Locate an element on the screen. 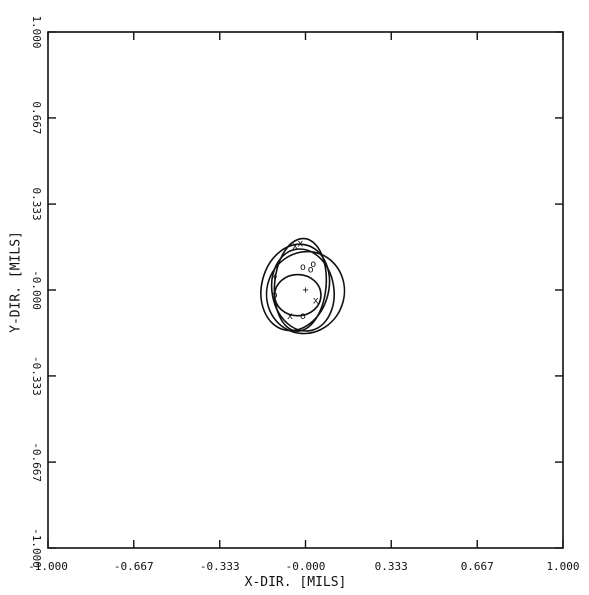 The image size is (589, 595). y-tick-labels: -1.000 -0.667 -0.333 -0.000 0.333 0.667 1.000 is located at coordinates (36, 291).